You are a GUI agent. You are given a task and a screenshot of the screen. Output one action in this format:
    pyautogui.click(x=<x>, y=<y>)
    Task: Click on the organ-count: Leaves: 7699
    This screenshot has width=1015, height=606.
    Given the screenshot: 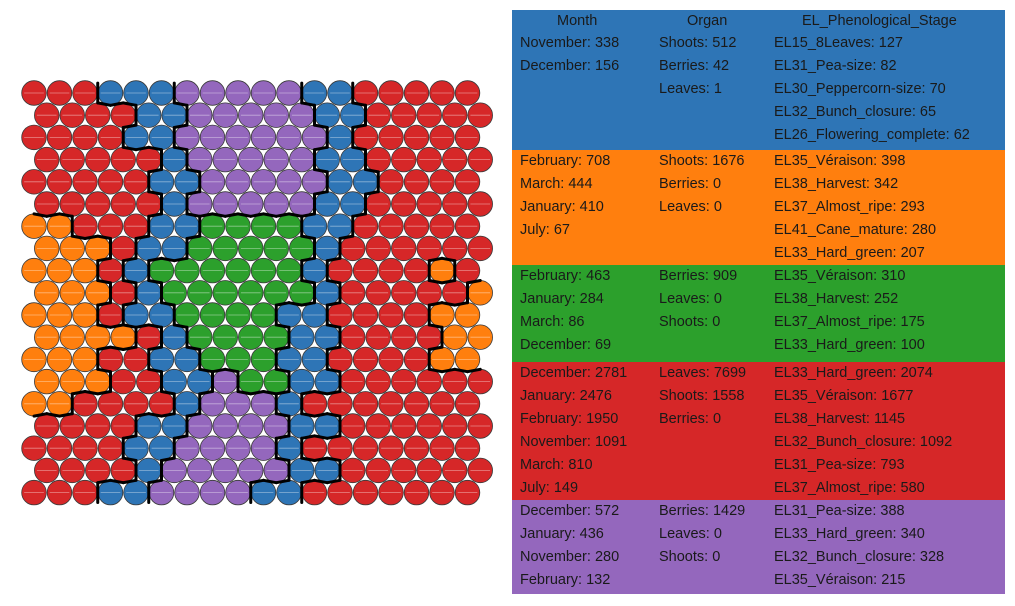 What is the action you would take?
    pyautogui.click(x=703, y=373)
    